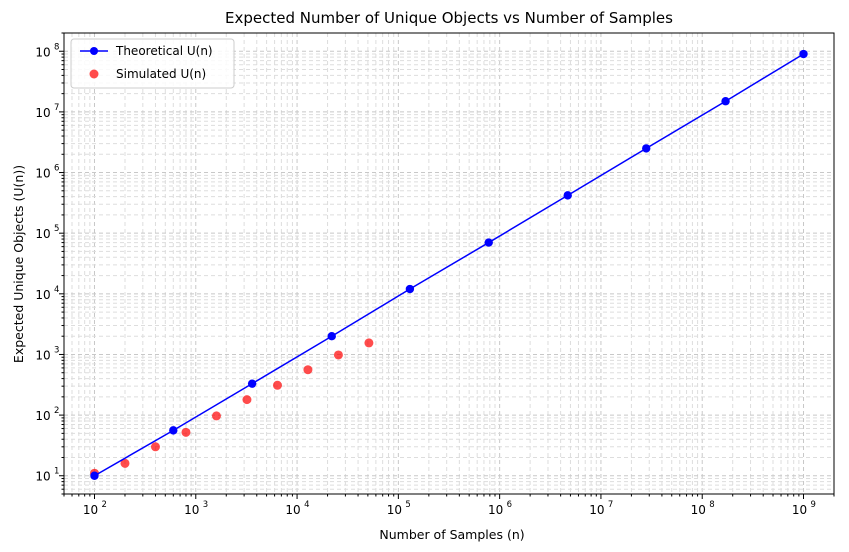 The image size is (849, 552). What do you see at coordinates (813, 505) in the screenshot?
I see `x-tick-exponent: 9` at bounding box center [813, 505].